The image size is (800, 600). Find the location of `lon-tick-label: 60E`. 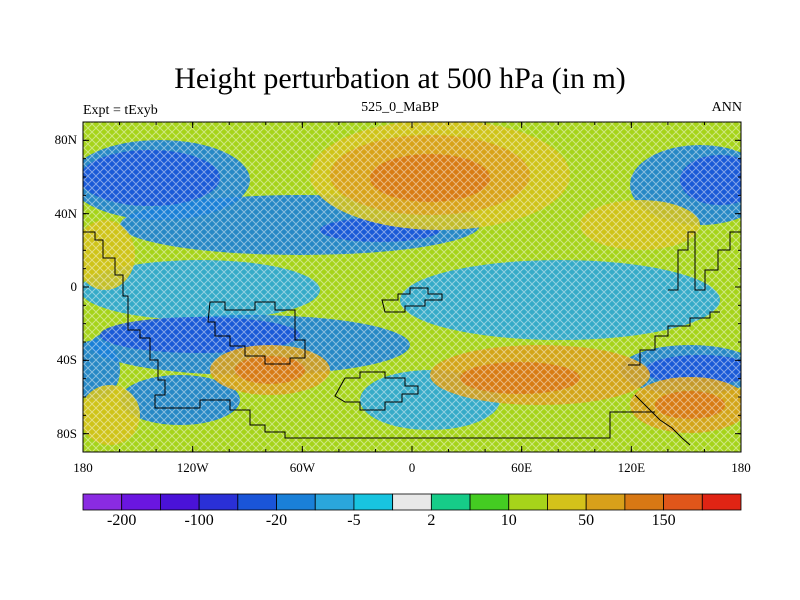

lon-tick-label: 60E is located at coordinates (522, 467).